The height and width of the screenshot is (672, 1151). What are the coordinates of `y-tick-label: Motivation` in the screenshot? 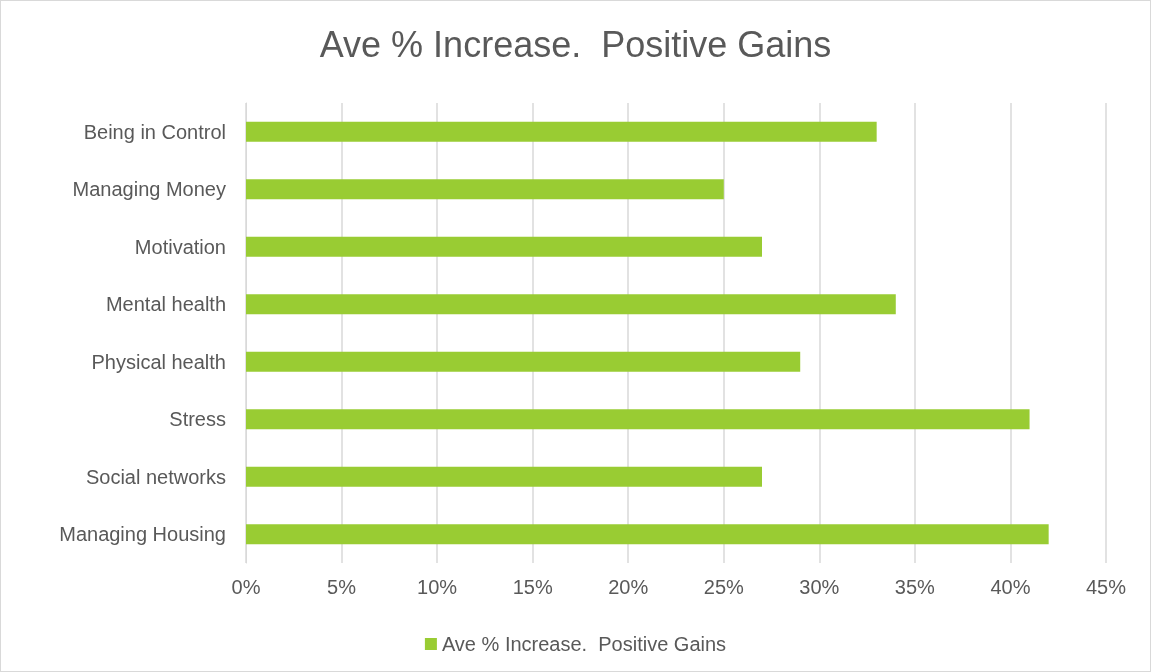 It's located at (180, 246).